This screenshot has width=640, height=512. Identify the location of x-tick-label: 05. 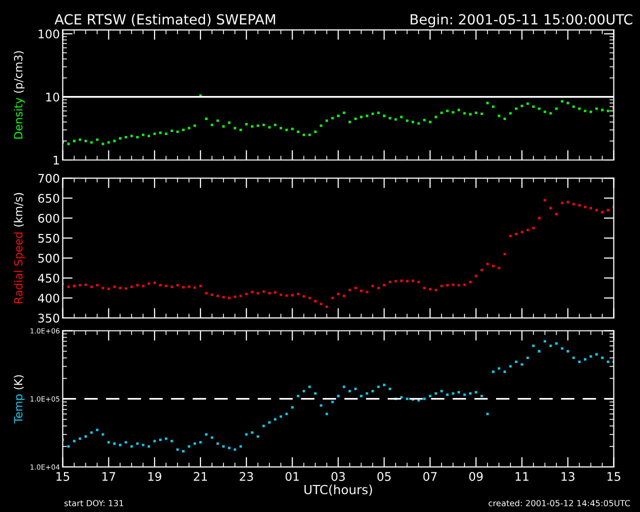
(384, 476).